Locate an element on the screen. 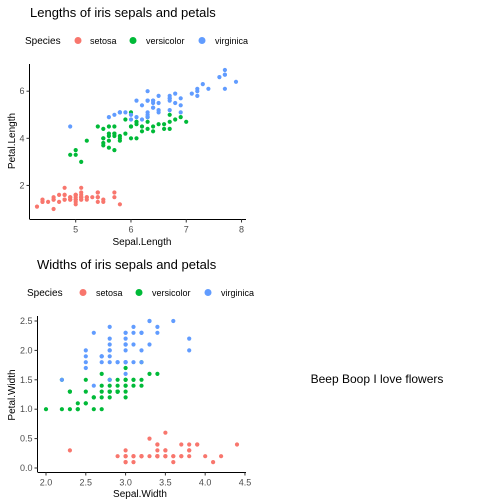  y-tick-label: 0.0 is located at coordinates (26, 468).